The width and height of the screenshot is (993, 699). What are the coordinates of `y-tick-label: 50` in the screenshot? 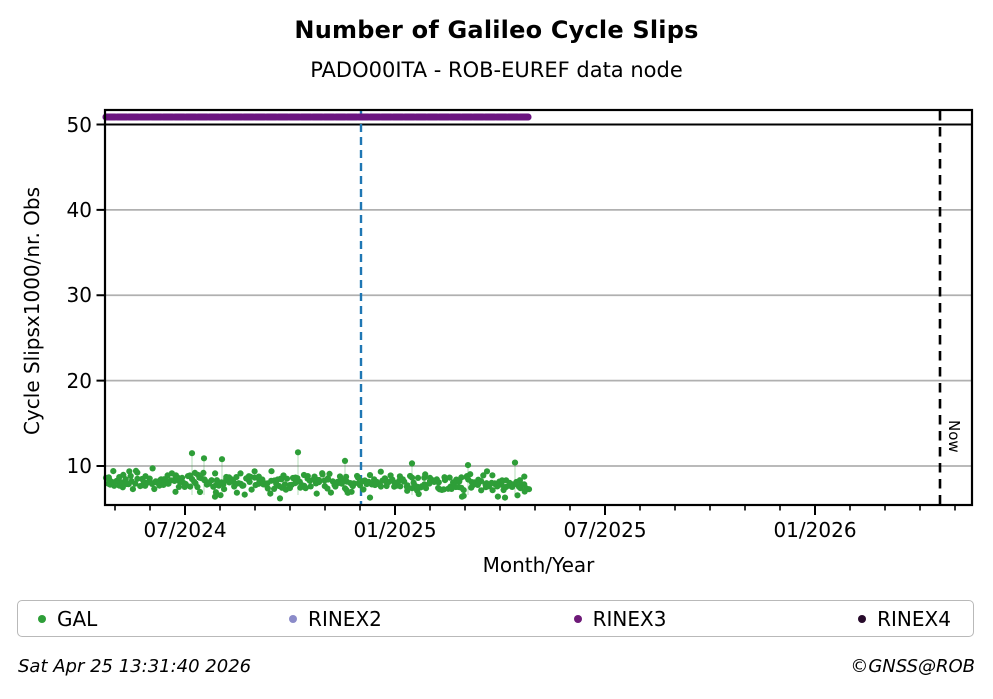 It's located at (79, 124).